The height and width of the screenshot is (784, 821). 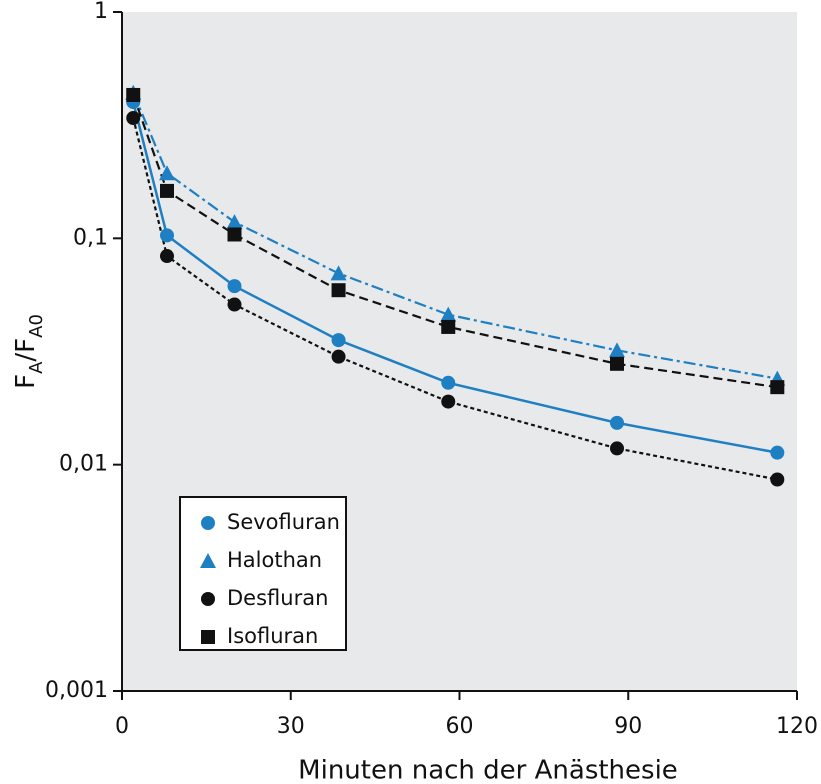 I want to click on x-tick-label: 0, so click(x=122, y=726).